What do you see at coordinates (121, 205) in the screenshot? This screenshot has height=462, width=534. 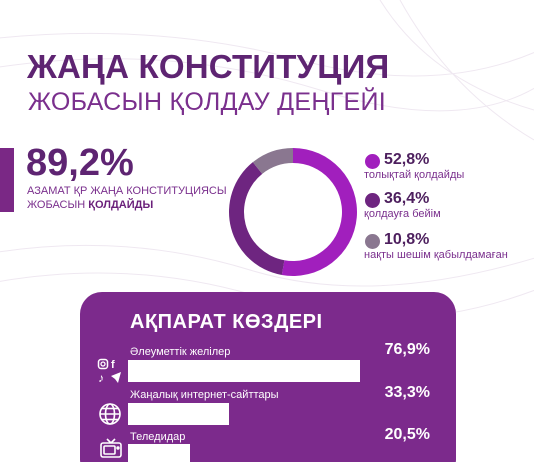 I see `support-caption-bold: ҚОЛДАЙДЫ` at bounding box center [121, 205].